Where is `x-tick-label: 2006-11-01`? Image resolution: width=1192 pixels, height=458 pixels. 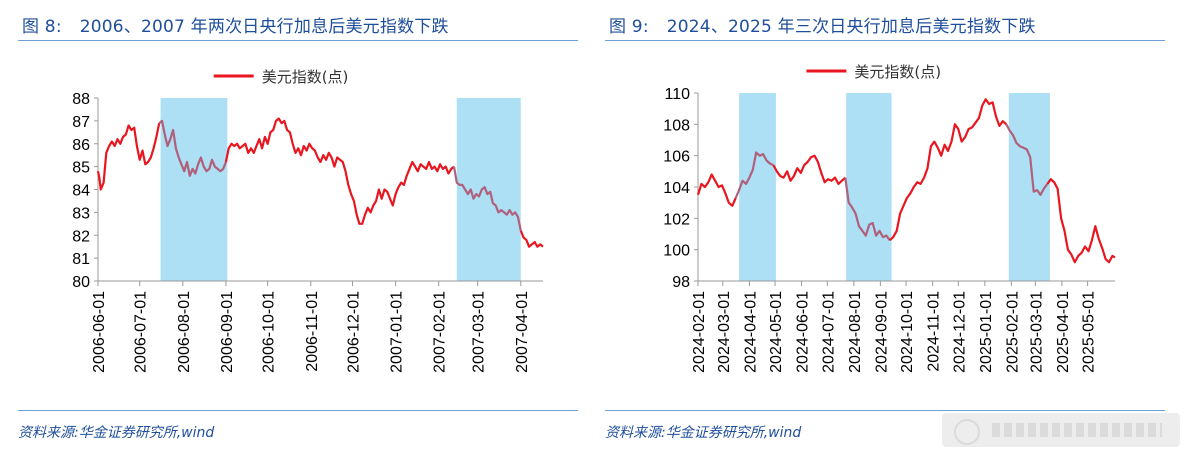
x-tick-label: 2006-11-01 is located at coordinates (312, 331).